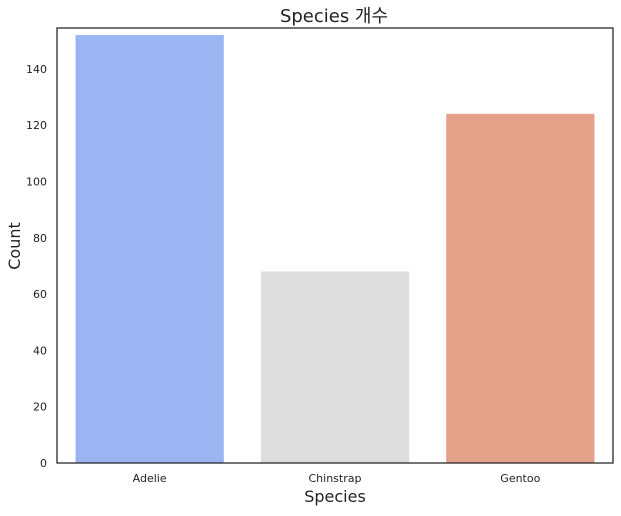 The image size is (621, 516). What do you see at coordinates (40, 350) in the screenshot?
I see `y-tick-label-40: 40` at bounding box center [40, 350].